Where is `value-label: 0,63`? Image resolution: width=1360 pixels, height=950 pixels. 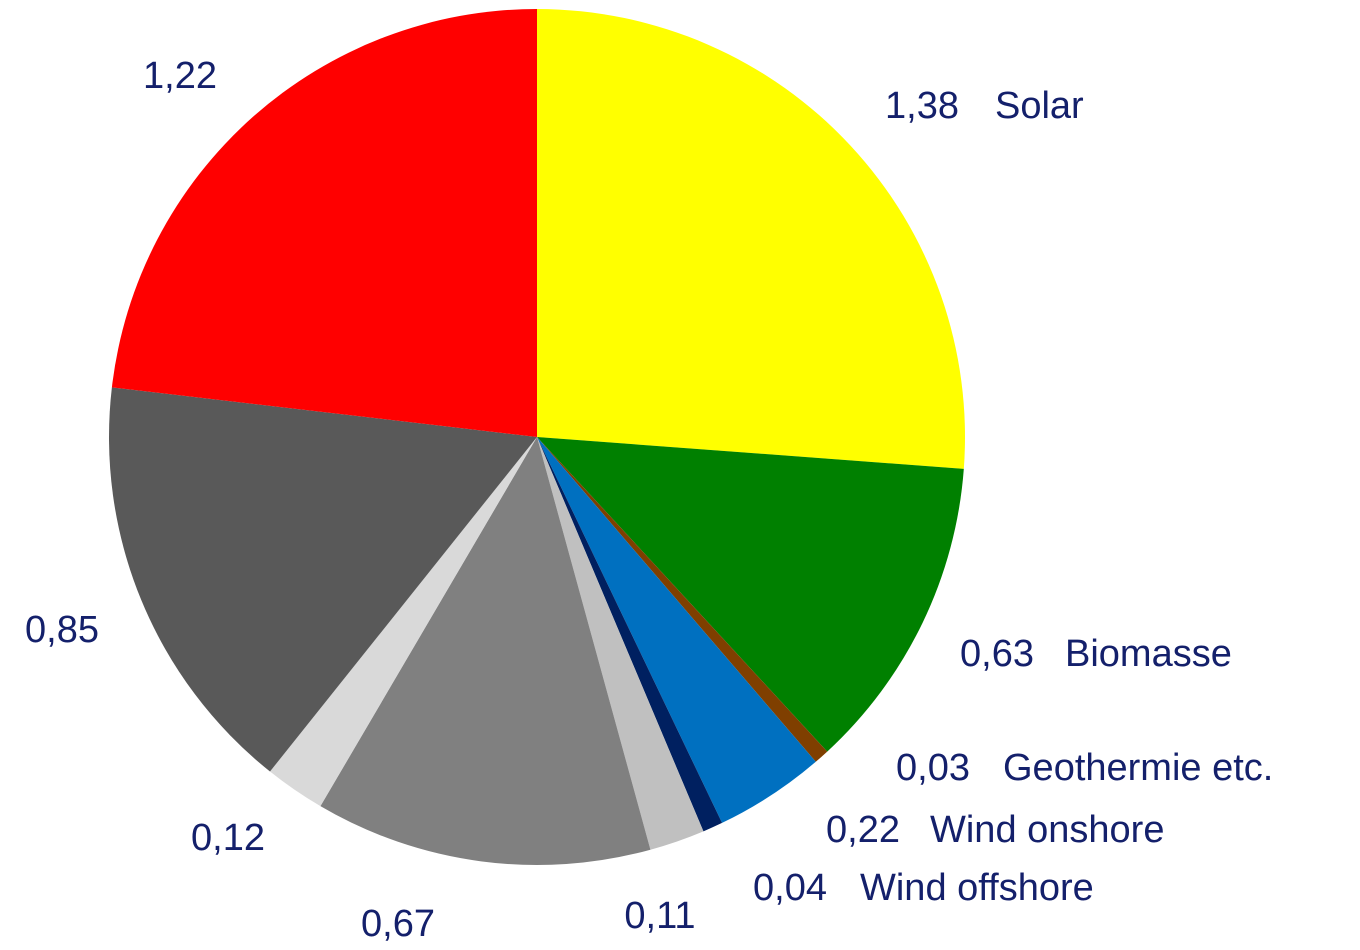
value-label: 0,63 is located at coordinates (997, 654).